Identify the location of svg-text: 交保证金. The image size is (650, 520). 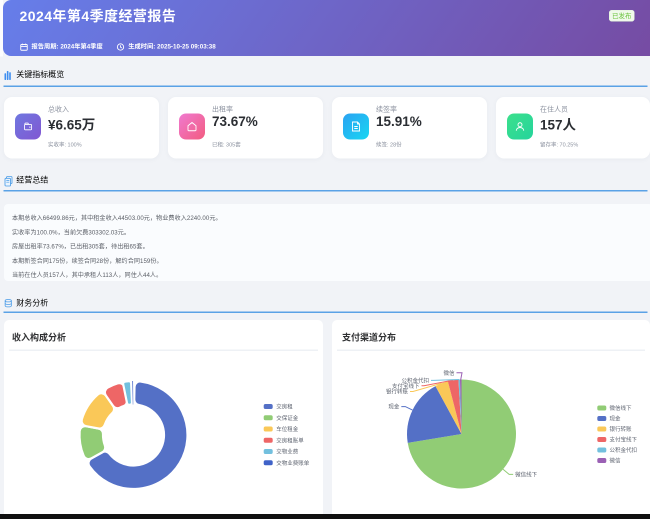
(287, 418).